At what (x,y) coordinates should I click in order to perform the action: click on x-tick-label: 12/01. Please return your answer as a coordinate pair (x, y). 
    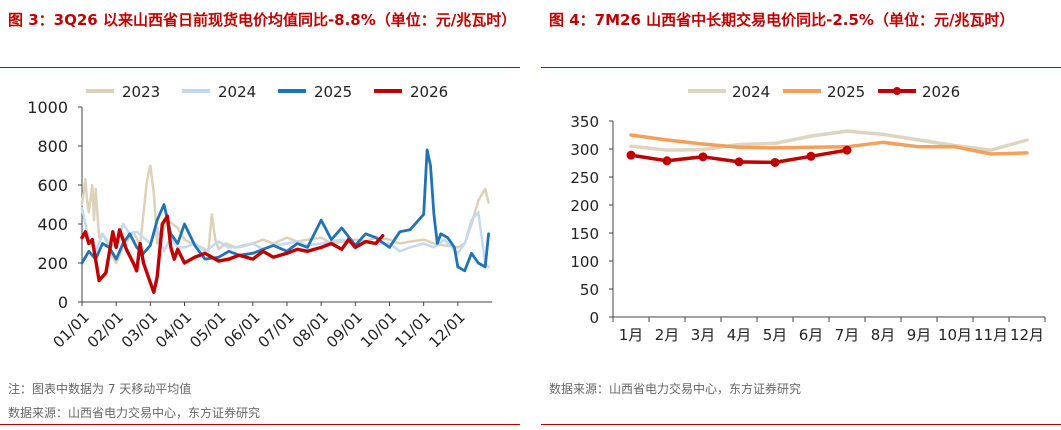
    Looking at the image, I should click on (446, 329).